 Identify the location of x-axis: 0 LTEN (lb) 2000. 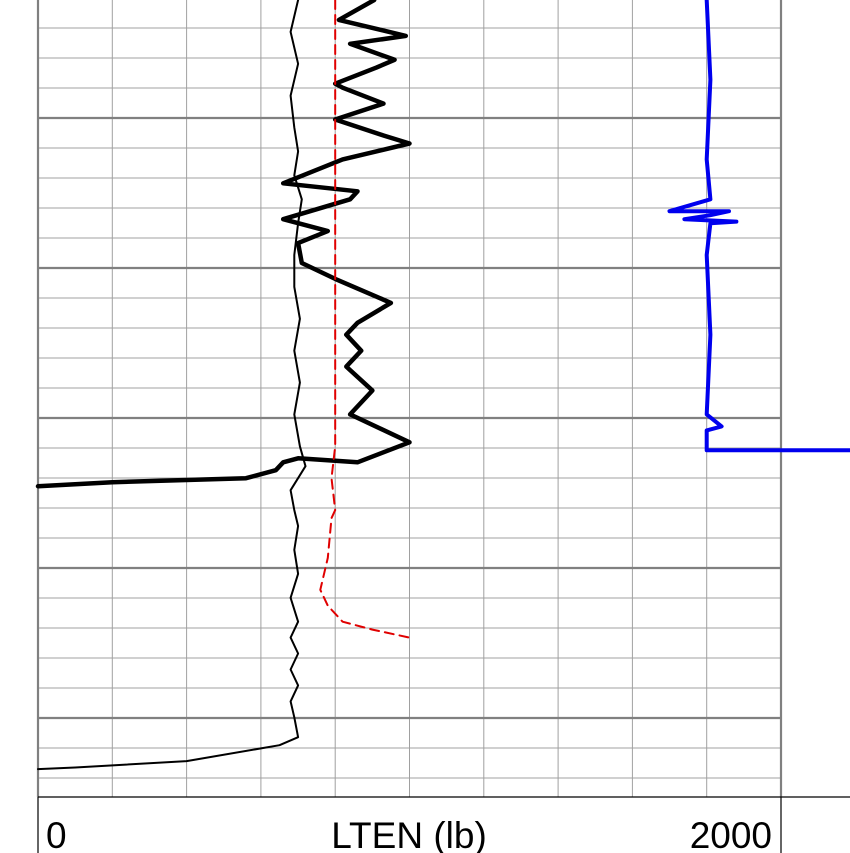
(443, 824).